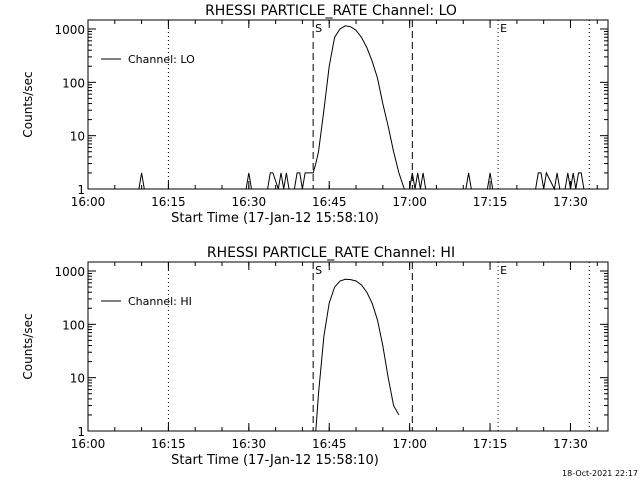 The image size is (640, 480). Describe the element at coordinates (161, 59) in the screenshot. I see `legend-label: Channel: LO` at that location.